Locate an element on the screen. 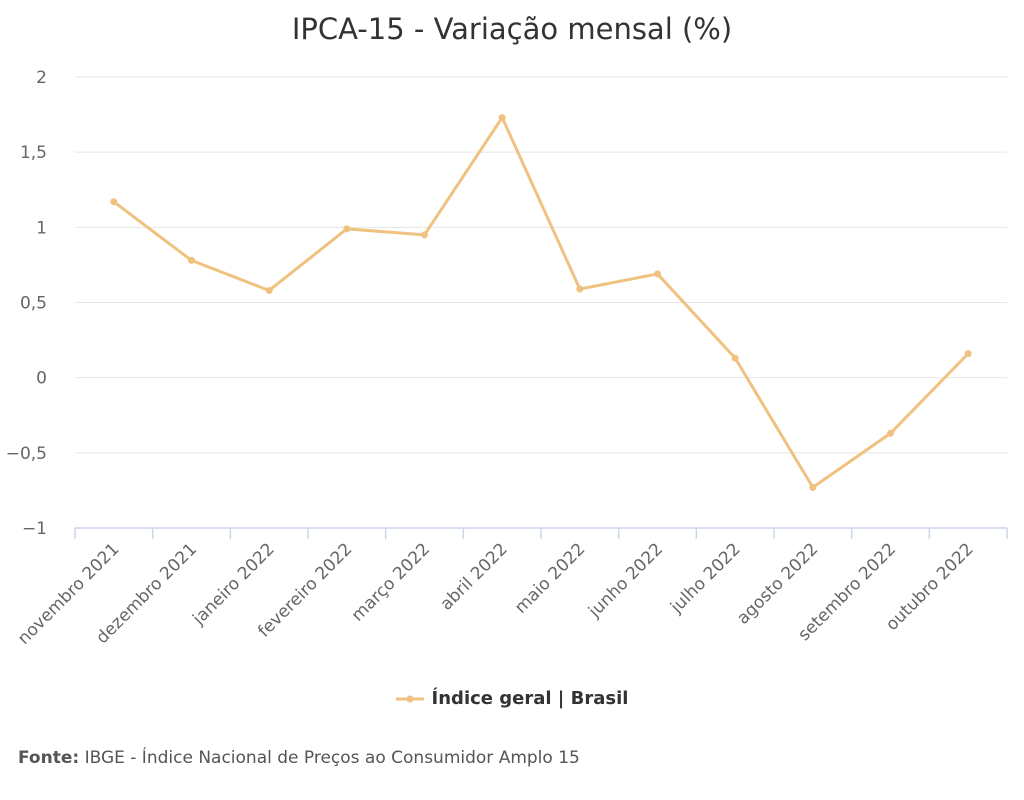 This screenshot has height=800, width=1024. y-axis: 2 1,5 1 0,5 0 −0,5 −1 is located at coordinates (26, 303).